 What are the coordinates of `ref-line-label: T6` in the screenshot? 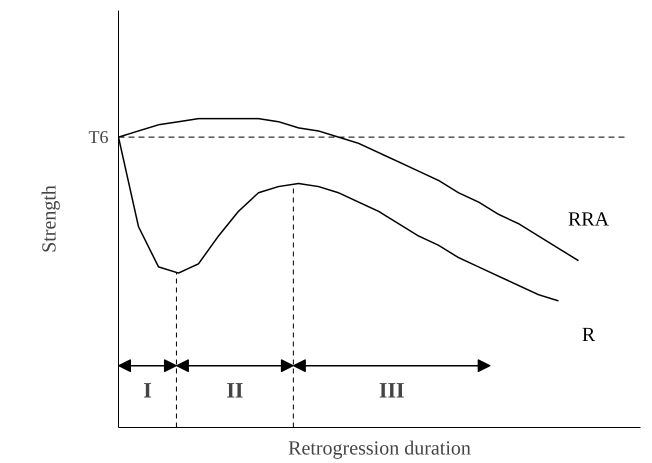 It's located at (98, 137).